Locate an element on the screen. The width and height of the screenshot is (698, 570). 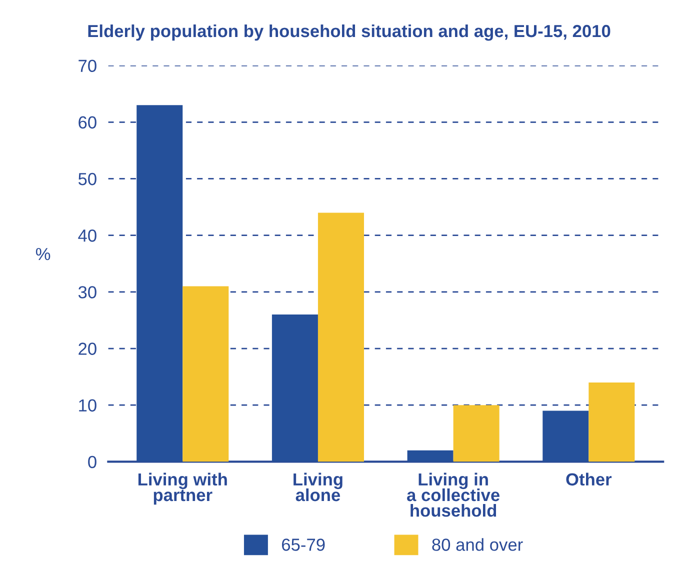
chart-title: Elderly population by household situation and age, EU-15, 2010 is located at coordinates (349, 32).